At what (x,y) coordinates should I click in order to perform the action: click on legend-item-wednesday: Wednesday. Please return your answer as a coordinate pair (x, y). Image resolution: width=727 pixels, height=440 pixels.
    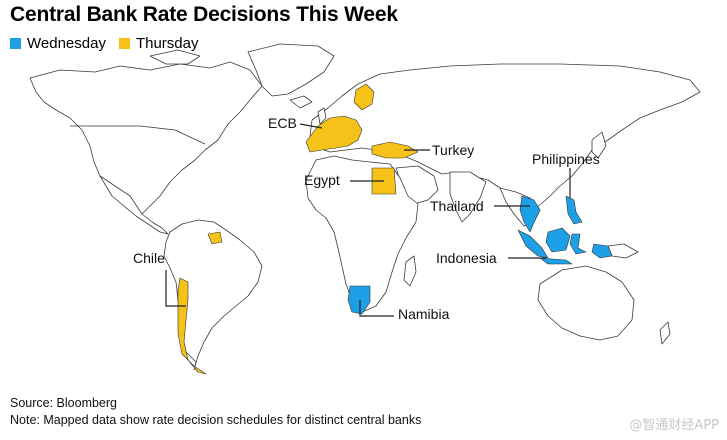
    Looking at the image, I should click on (58, 43).